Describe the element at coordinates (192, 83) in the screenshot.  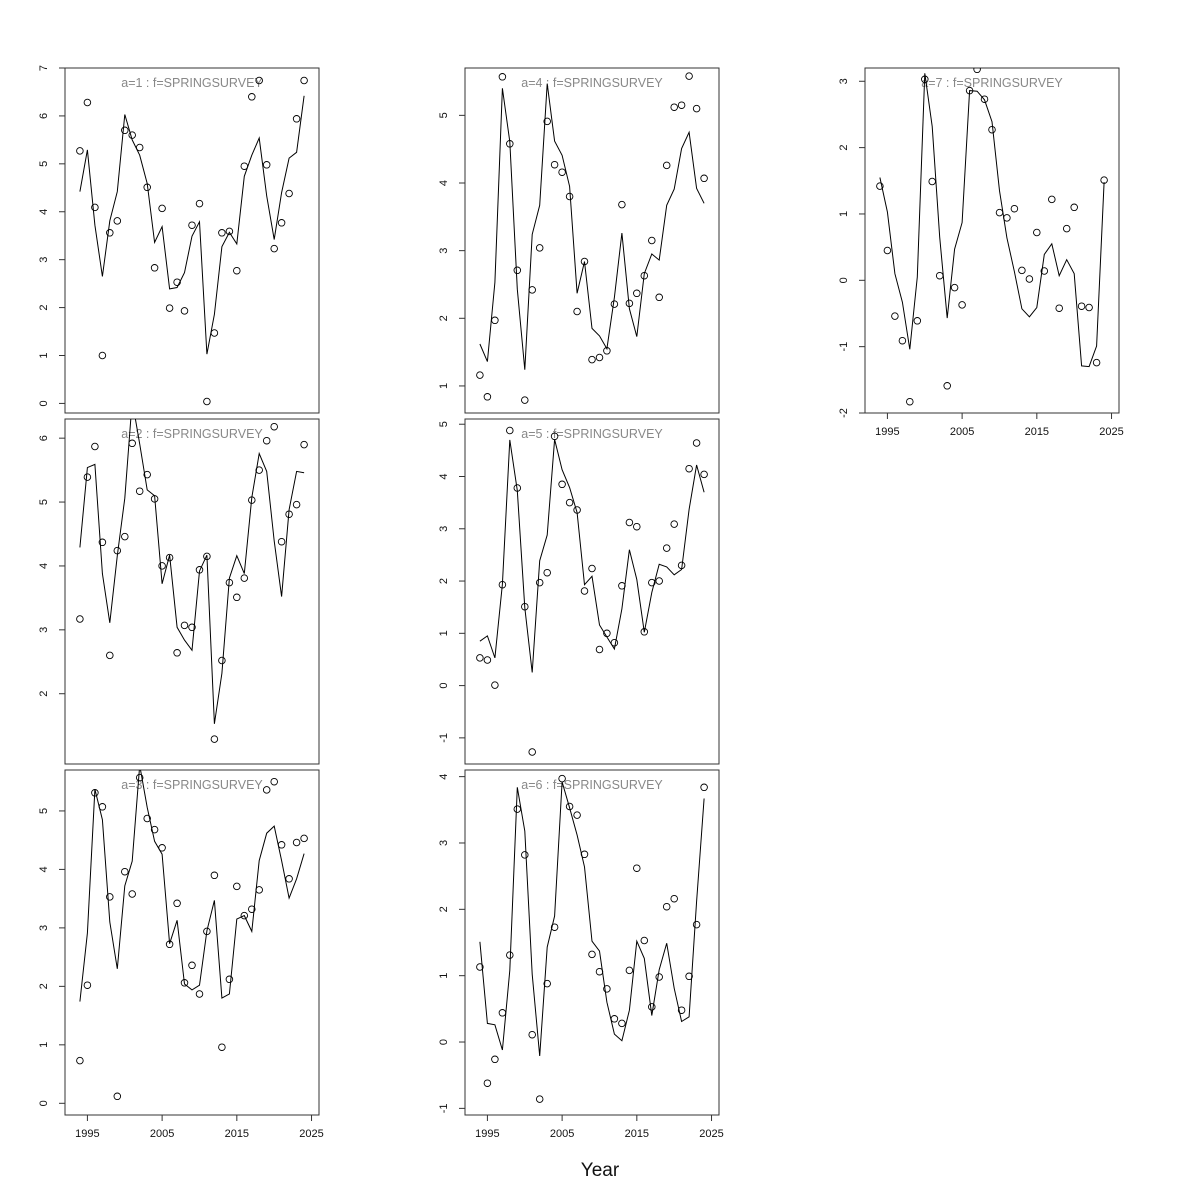
I see `panel-title: a=1 : f=SPRINGSURVEY` at that location.